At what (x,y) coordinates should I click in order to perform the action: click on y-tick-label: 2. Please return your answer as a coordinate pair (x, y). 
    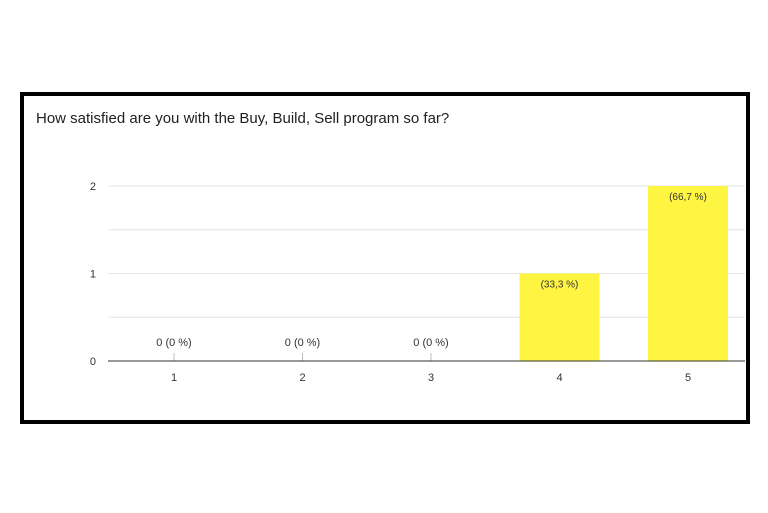
    Looking at the image, I should click on (93, 187).